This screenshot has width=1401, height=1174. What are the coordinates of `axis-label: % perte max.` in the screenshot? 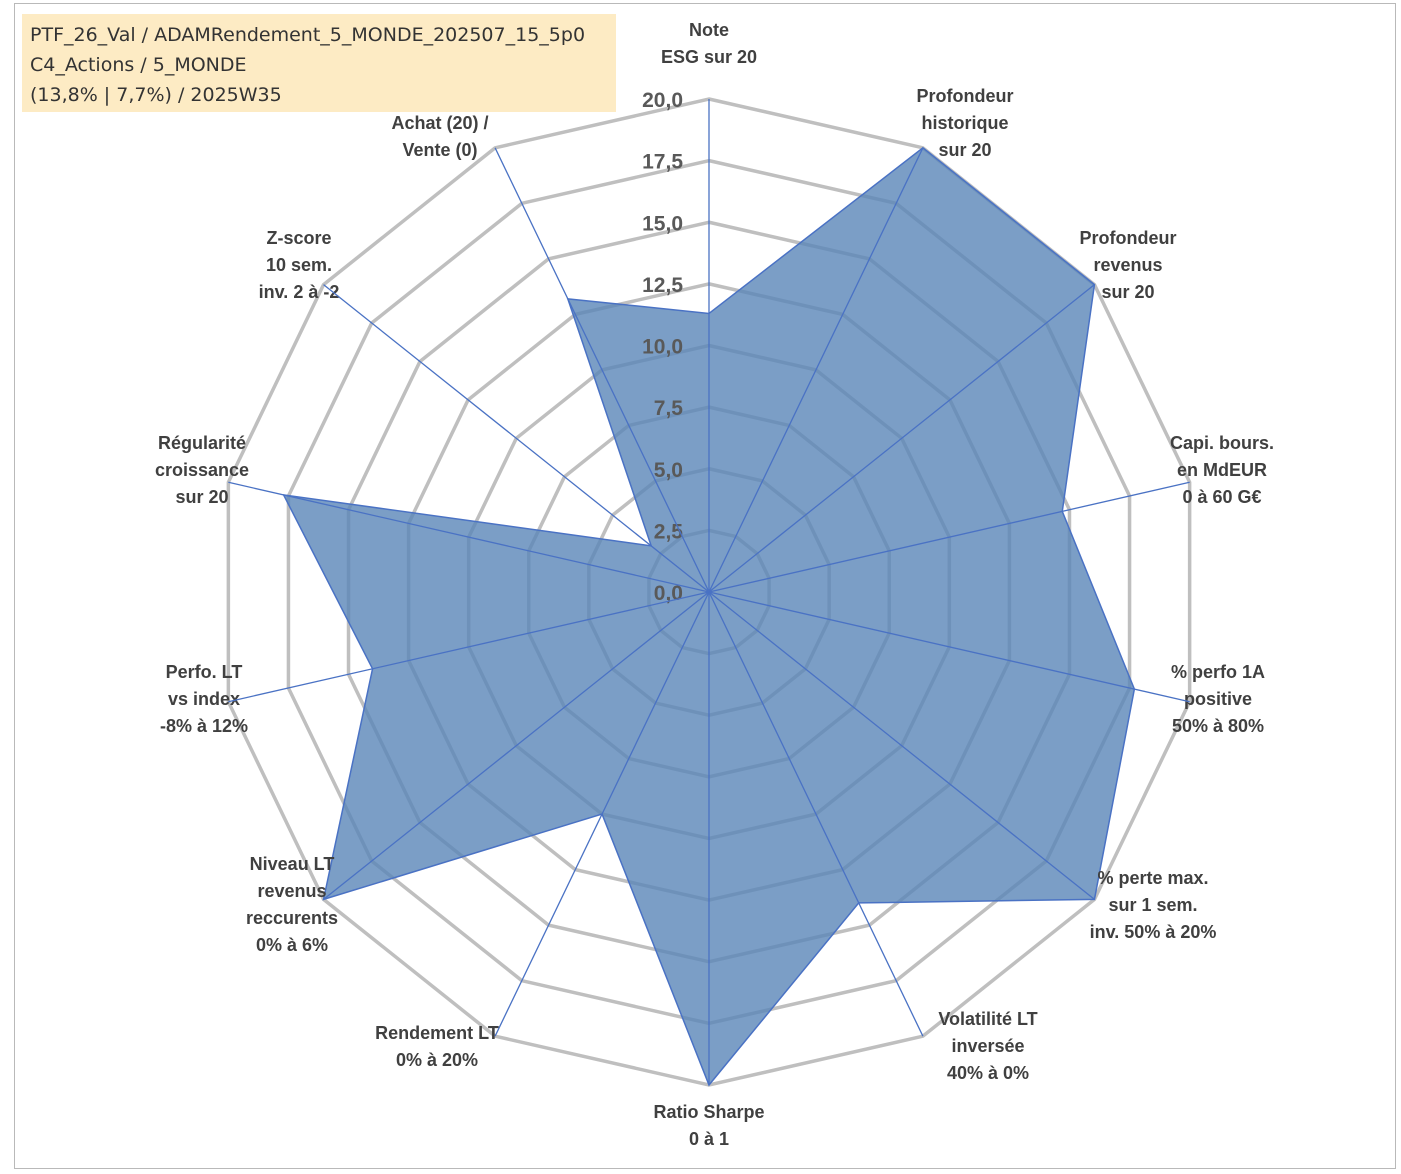 It's located at (1152, 878).